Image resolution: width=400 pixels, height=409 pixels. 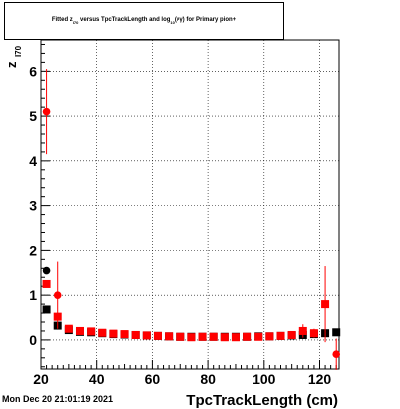 What do you see at coordinates (208, 379) in the screenshot?
I see `x-tick-label: 80` at bounding box center [208, 379].